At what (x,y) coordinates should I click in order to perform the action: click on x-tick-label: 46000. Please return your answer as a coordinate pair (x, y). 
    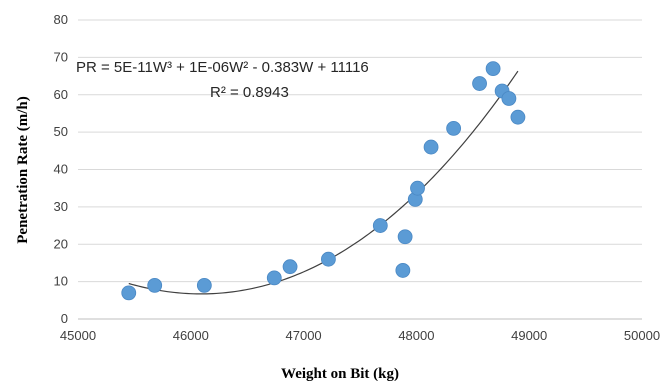
    Looking at the image, I should click on (191, 335).